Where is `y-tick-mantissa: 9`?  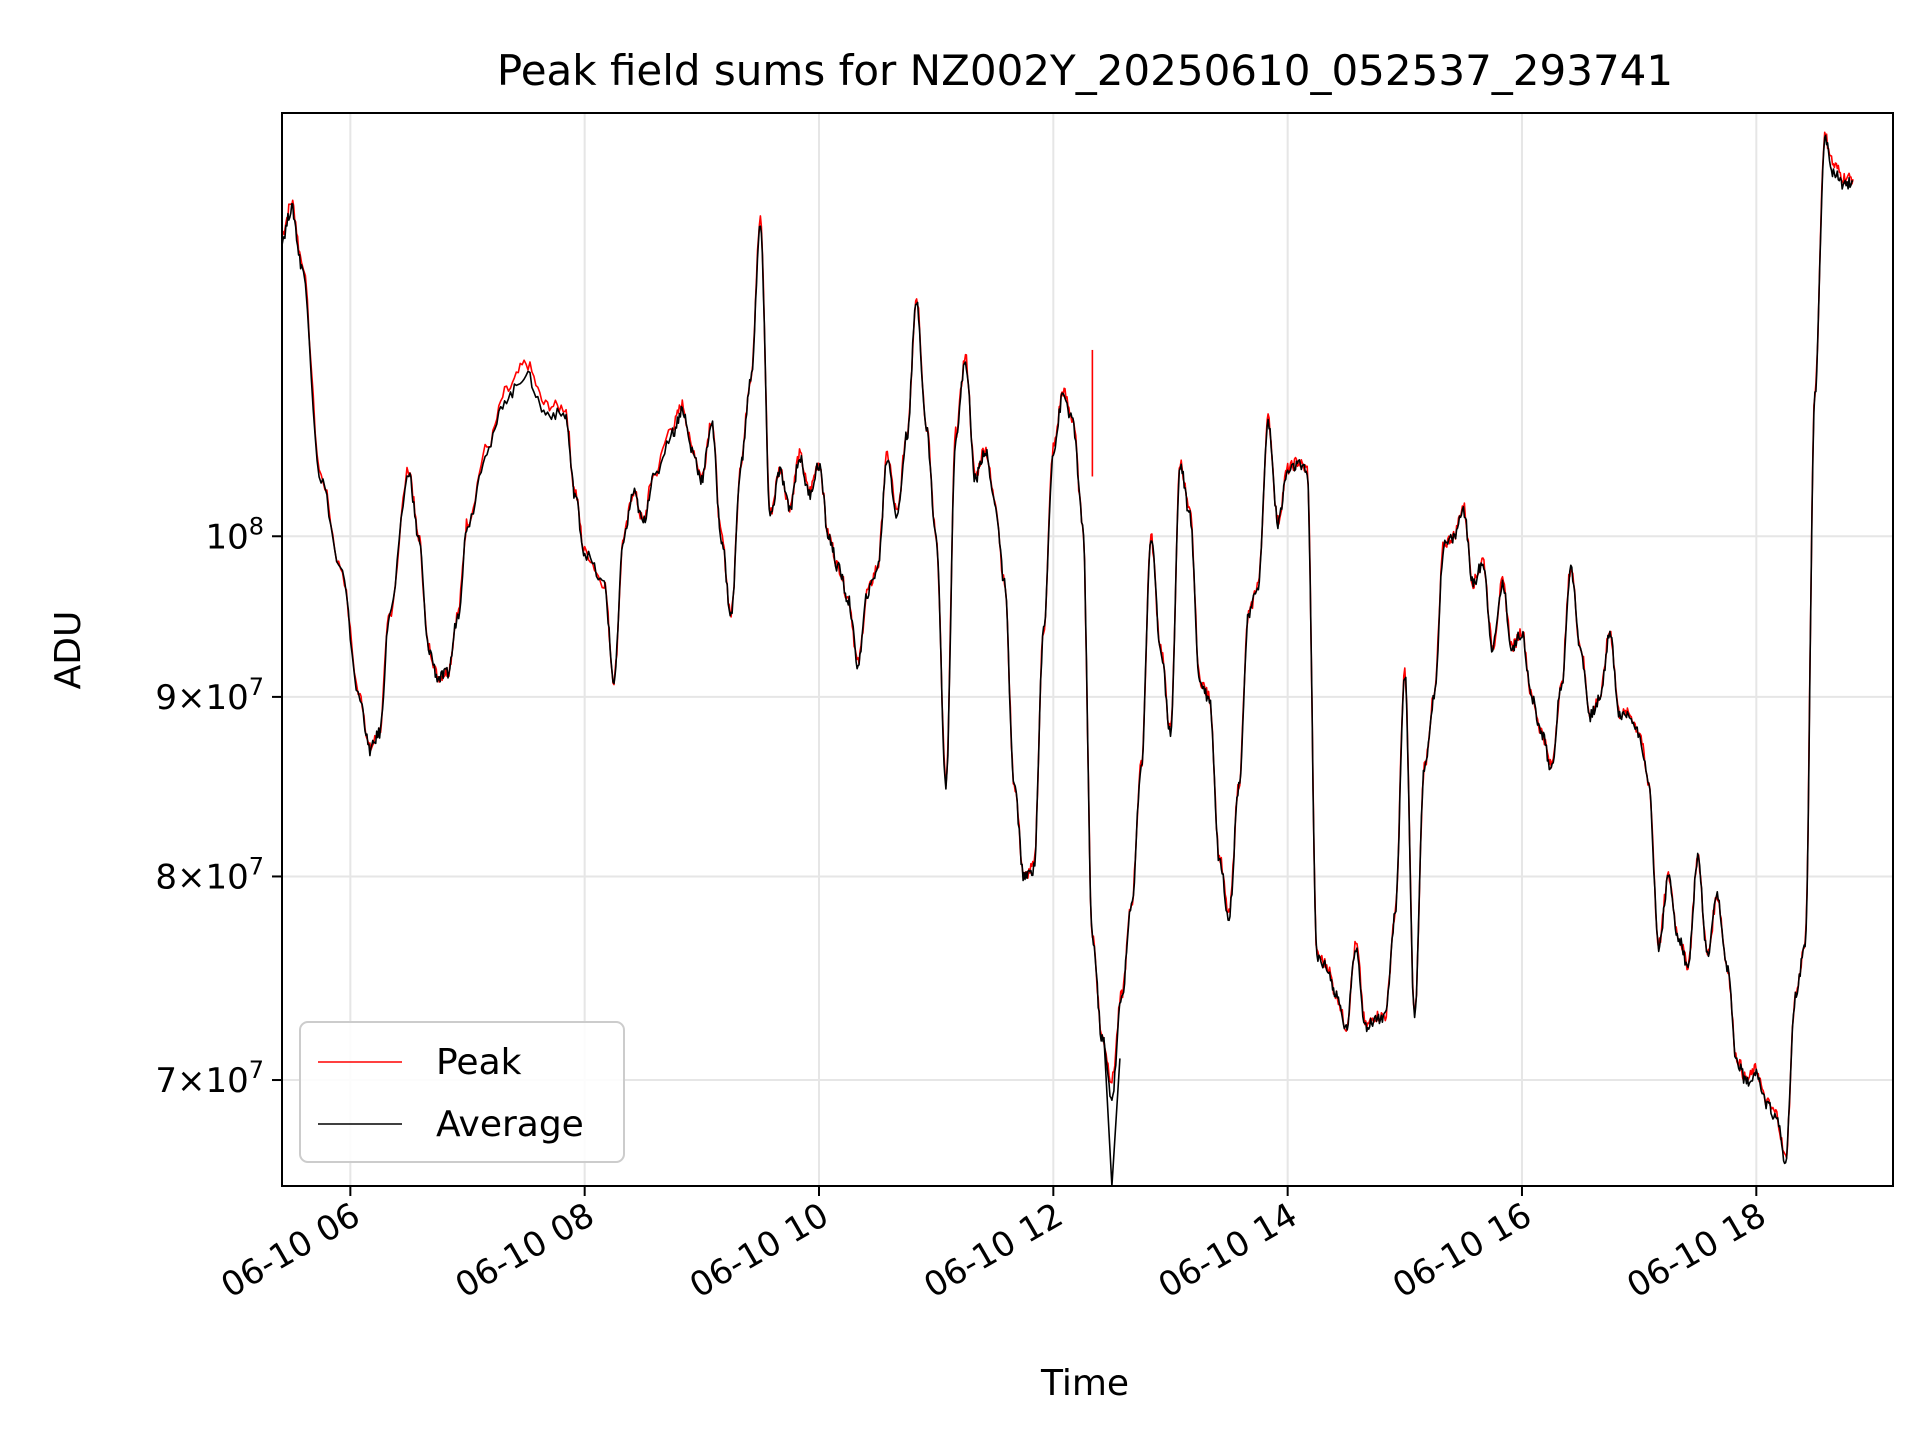
y-tick-mantissa: 9 is located at coordinates (166, 698).